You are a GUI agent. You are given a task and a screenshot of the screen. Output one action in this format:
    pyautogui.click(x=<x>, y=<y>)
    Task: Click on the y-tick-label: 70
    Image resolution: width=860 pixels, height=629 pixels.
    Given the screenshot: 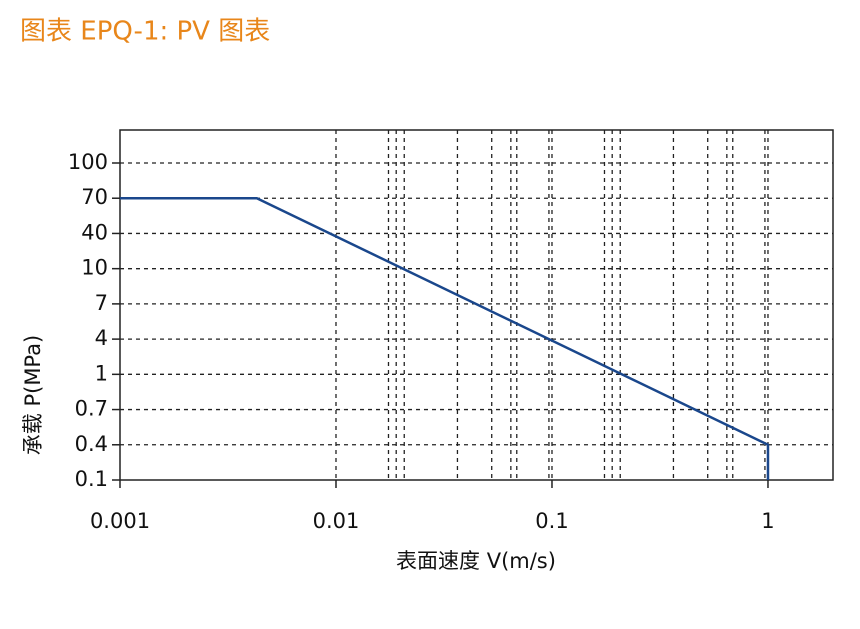 What is the action you would take?
    pyautogui.click(x=94, y=197)
    